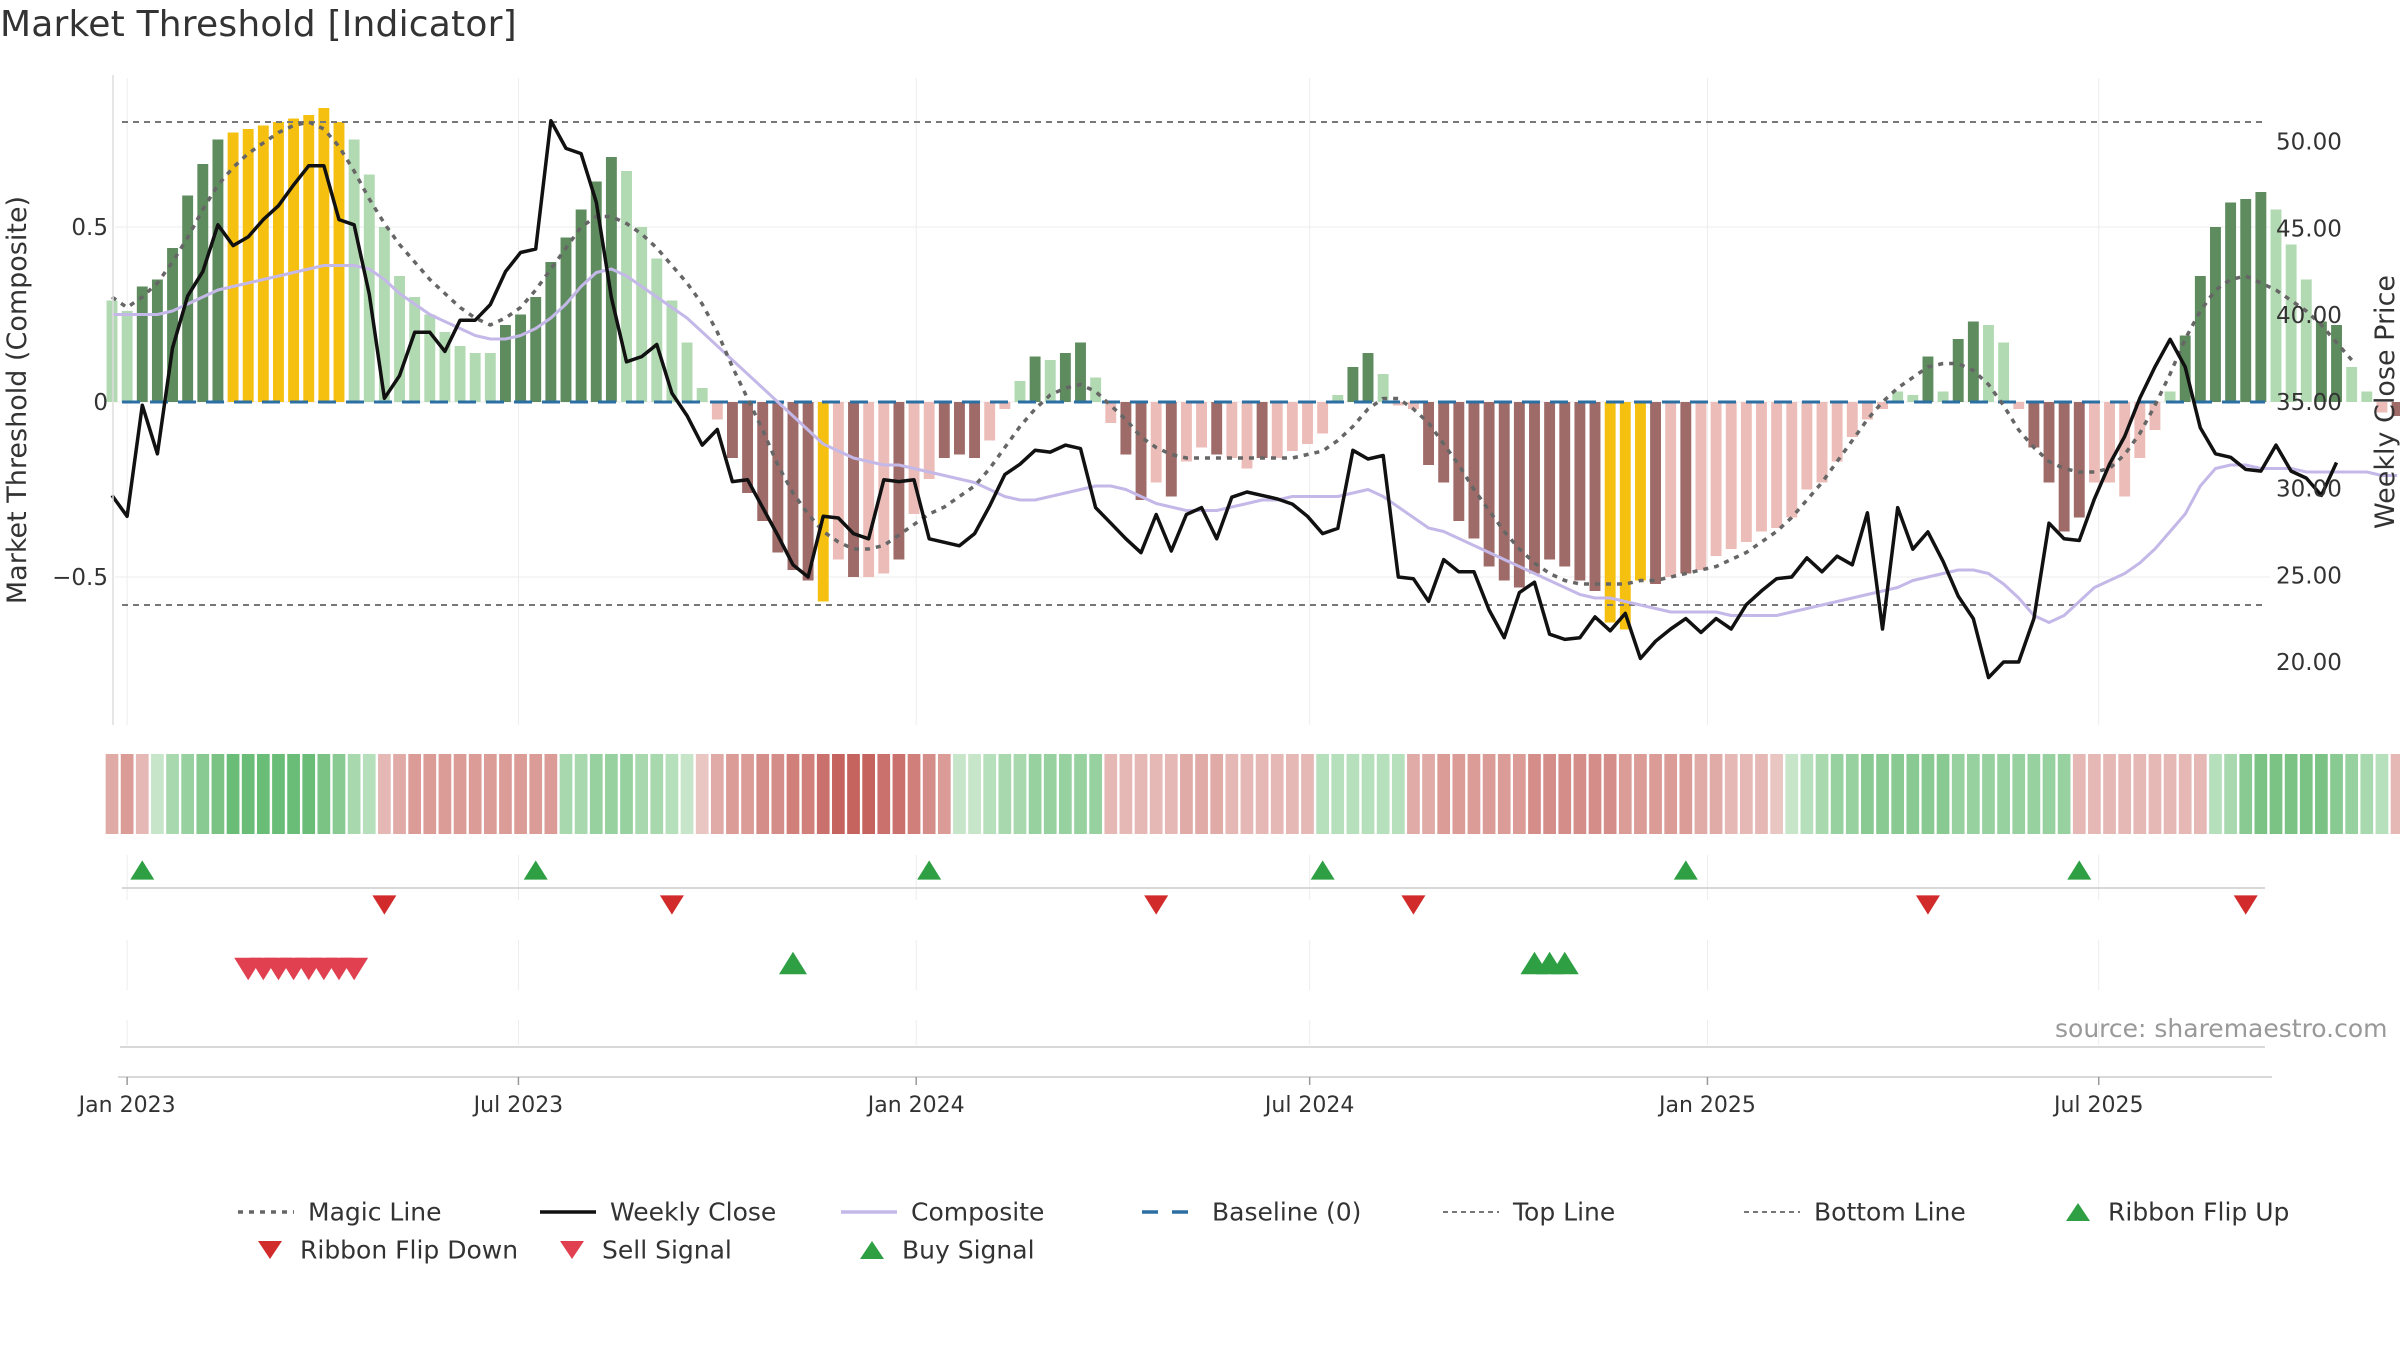  Describe the element at coordinates (1309, 1105) in the screenshot. I see `x-tick-label: Jul 2024` at that location.